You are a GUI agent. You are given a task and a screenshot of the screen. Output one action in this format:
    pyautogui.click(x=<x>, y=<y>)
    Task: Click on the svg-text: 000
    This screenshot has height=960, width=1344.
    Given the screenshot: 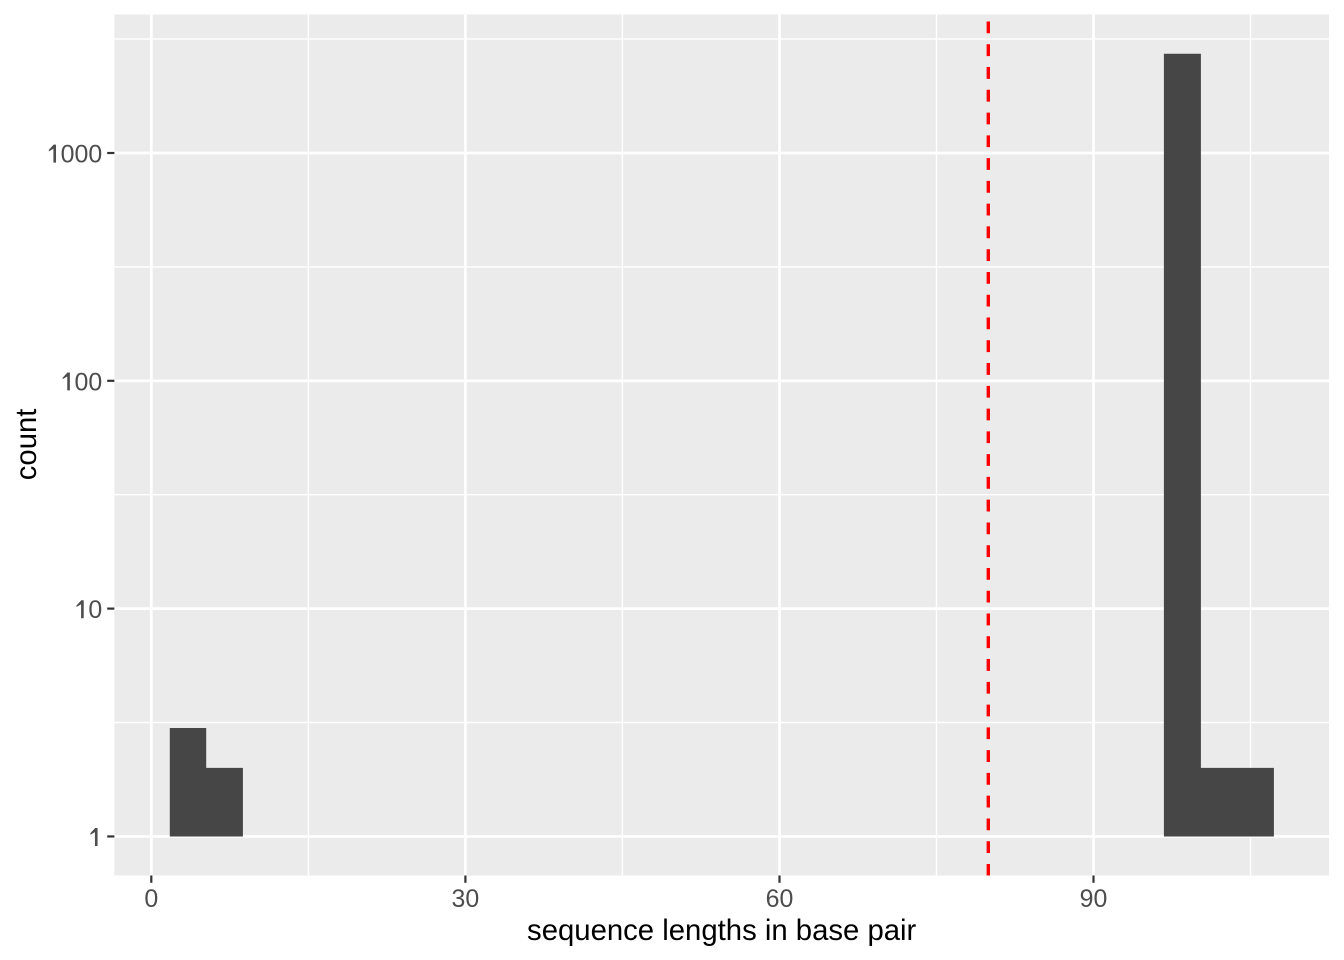 What is the action you would take?
    pyautogui.click(x=82, y=155)
    